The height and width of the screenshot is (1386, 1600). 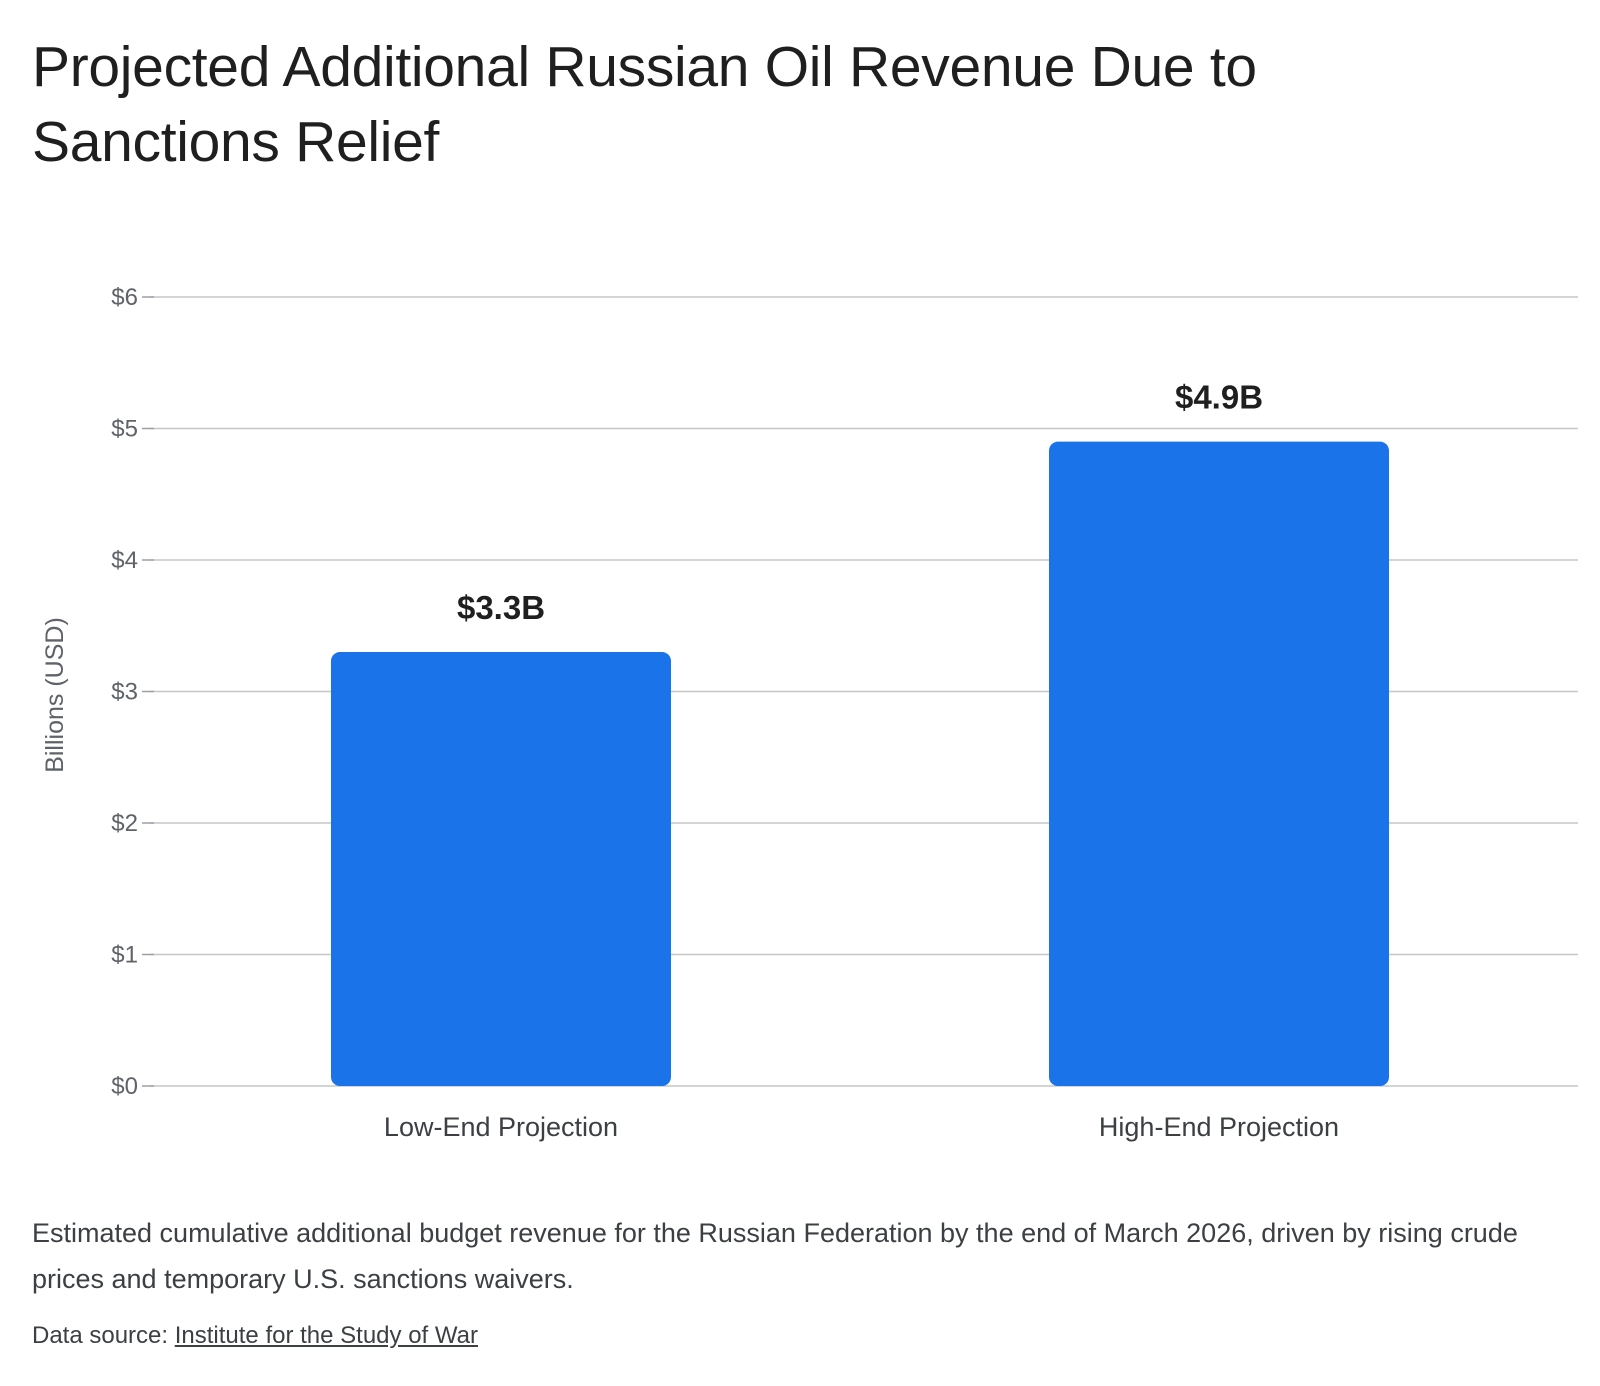 What do you see at coordinates (124, 692) in the screenshot?
I see `y-tick-label: $3` at bounding box center [124, 692].